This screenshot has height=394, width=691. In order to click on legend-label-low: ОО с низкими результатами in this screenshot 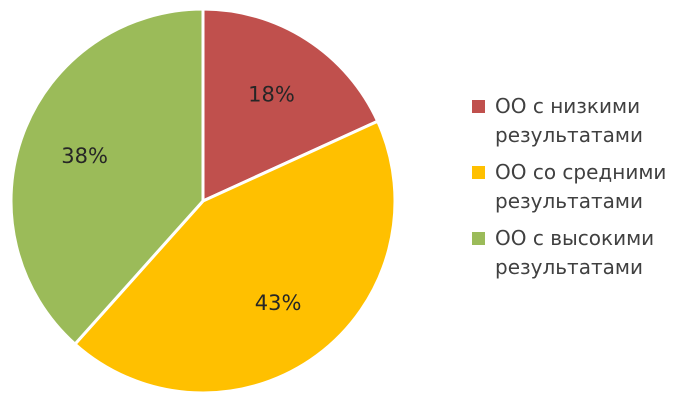, I will do `click(569, 120)`.